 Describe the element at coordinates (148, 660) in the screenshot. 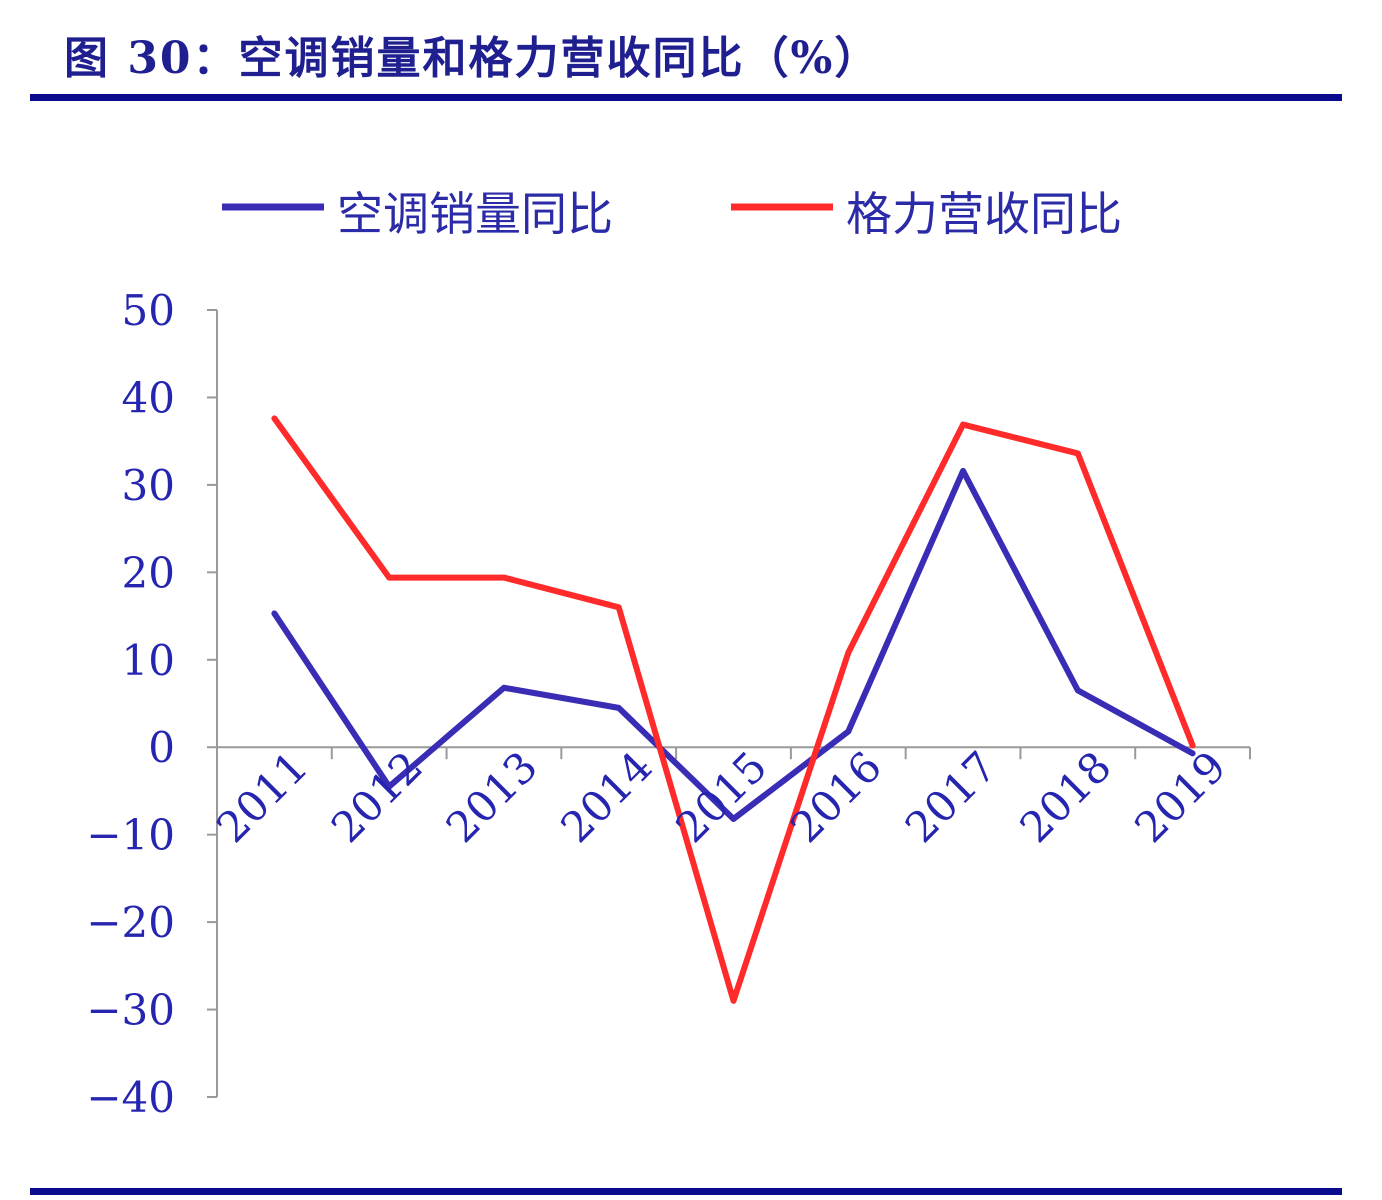

I see `y-tick-label: 10` at that location.